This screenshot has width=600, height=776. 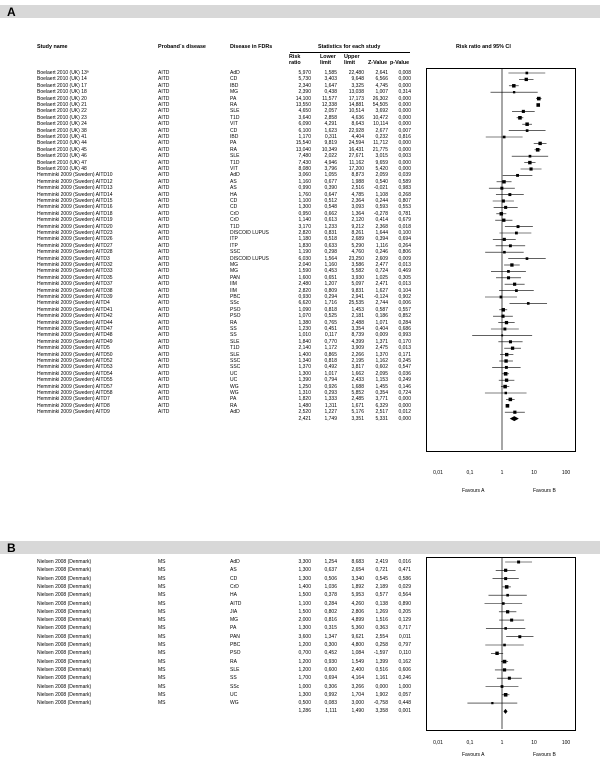 What do you see at coordinates (234, 265) in the screenshot?
I see `row-fdr-cell: MG` at bounding box center [234, 265].